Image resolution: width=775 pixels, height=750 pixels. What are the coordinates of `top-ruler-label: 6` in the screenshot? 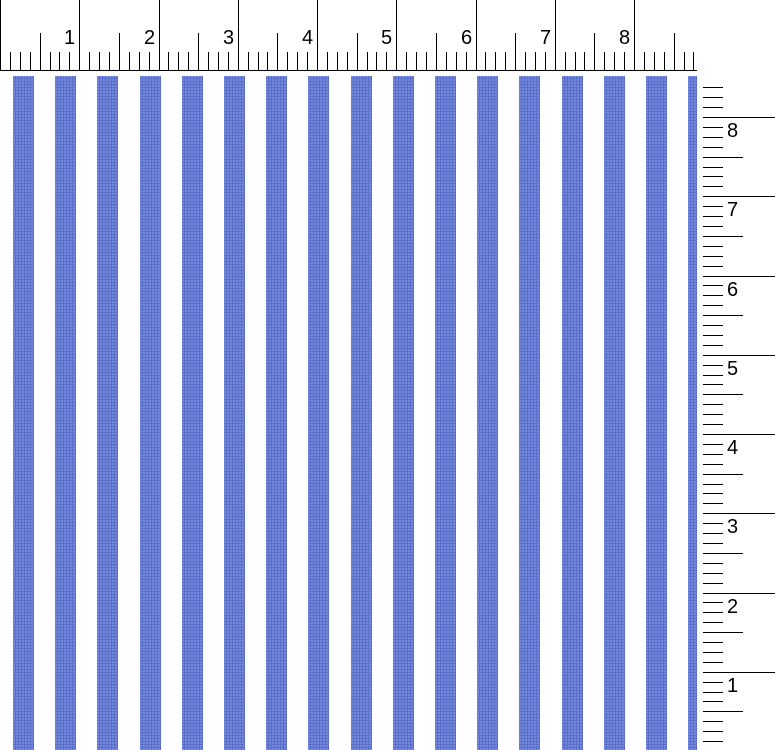 It's located at (467, 38).